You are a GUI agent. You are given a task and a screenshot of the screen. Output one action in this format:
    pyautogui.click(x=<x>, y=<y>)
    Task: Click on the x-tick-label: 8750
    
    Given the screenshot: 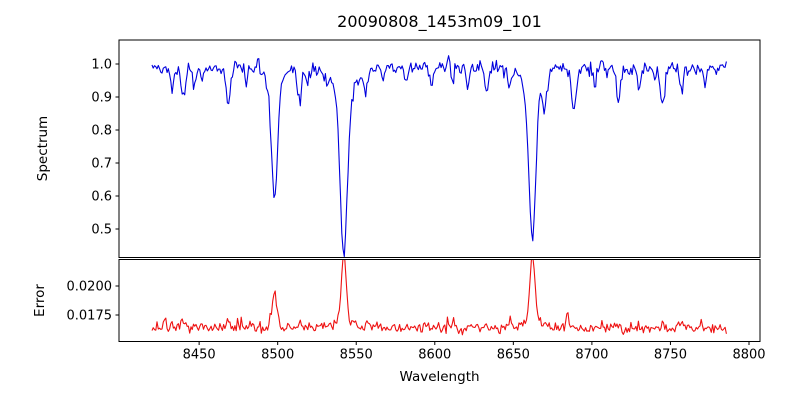 What is the action you would take?
    pyautogui.click(x=670, y=355)
    